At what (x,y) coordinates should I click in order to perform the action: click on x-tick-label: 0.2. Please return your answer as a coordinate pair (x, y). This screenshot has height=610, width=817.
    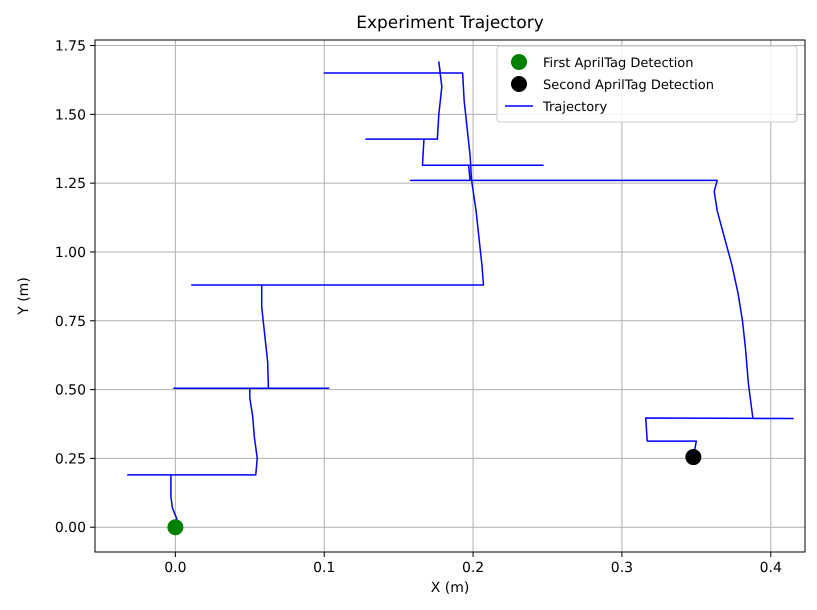
    Looking at the image, I should click on (473, 568).